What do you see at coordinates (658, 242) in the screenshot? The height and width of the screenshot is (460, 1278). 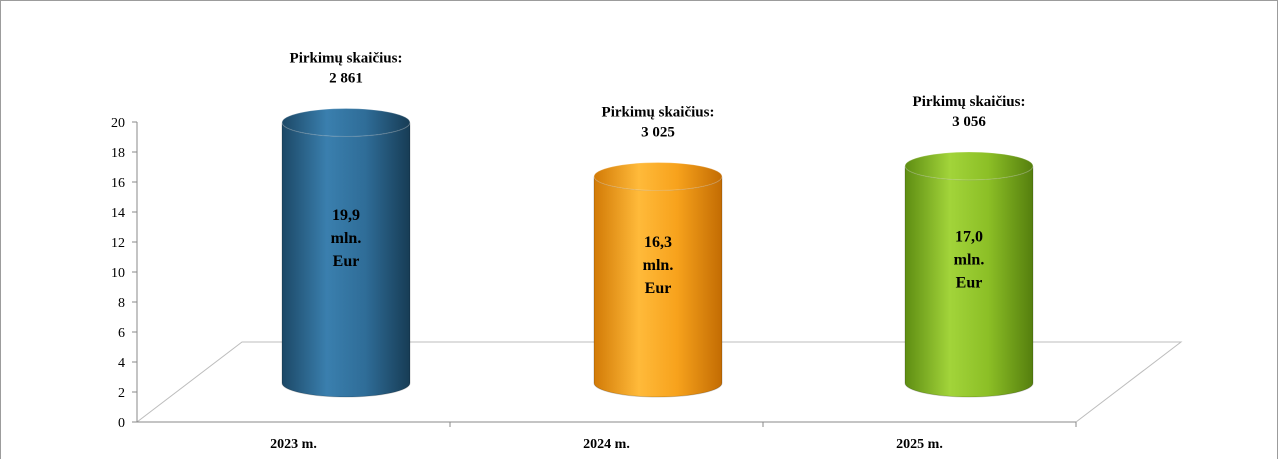 I see `bar-value-label: 16,3` at bounding box center [658, 242].